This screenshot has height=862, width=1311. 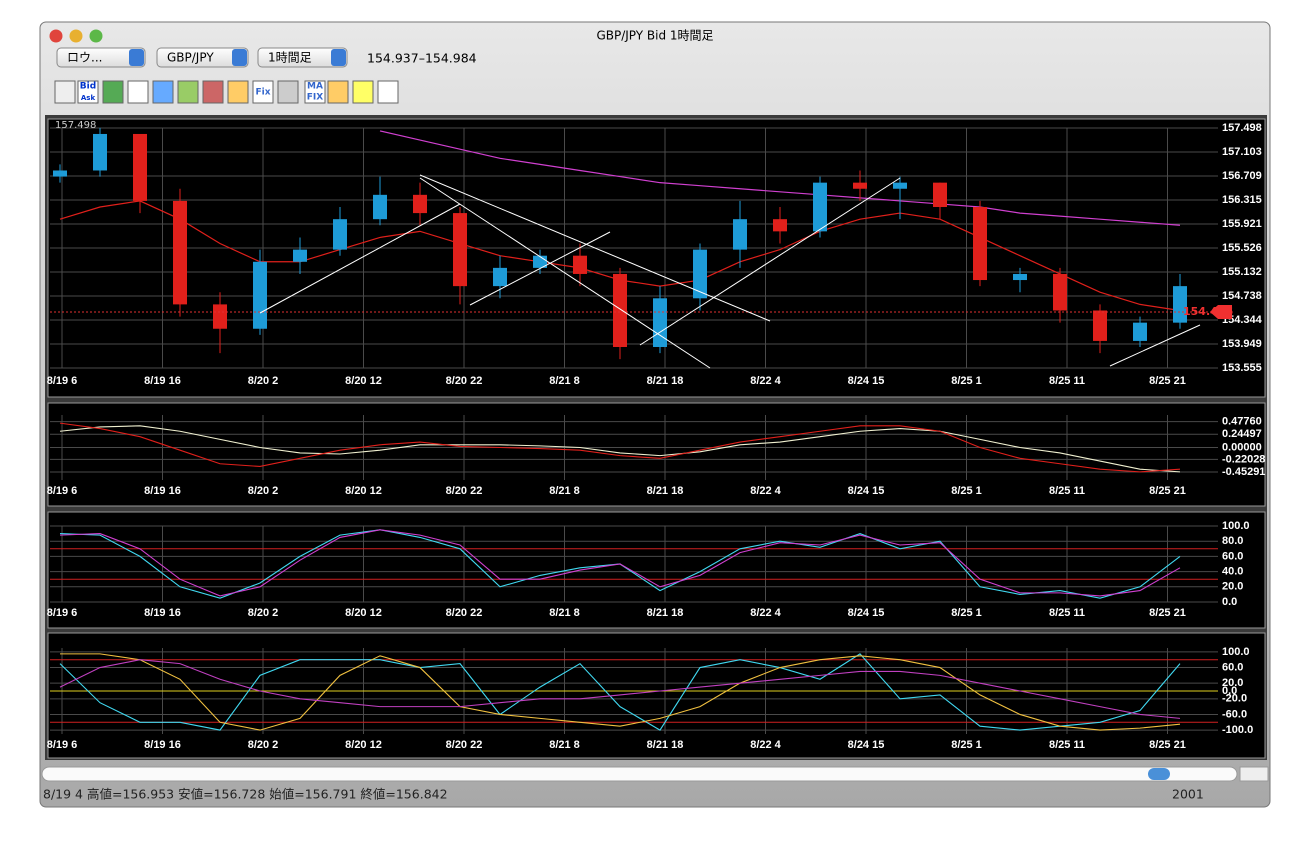 I want to click on scrollbar-thumb, so click(x=1159, y=774).